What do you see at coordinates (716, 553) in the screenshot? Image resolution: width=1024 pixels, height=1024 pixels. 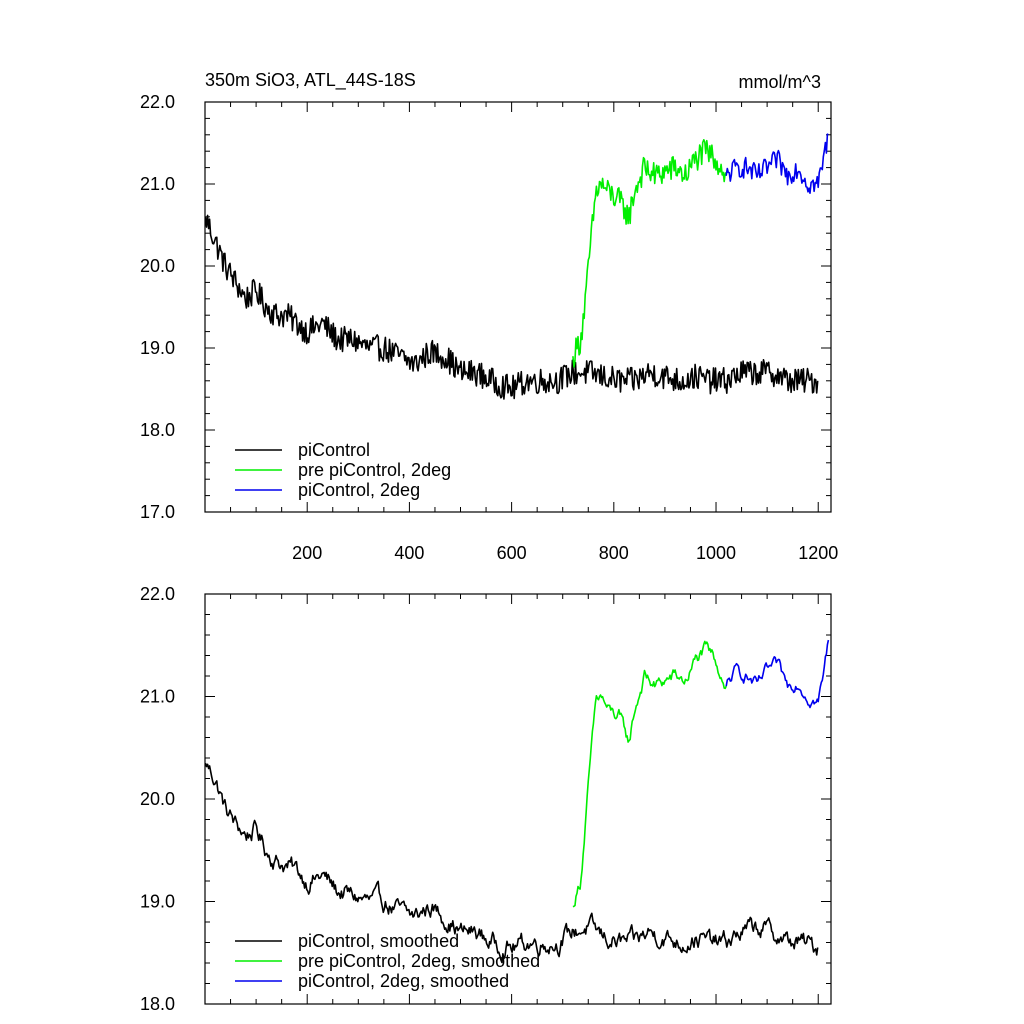 I see `x-tick-label: 1000` at bounding box center [716, 553].